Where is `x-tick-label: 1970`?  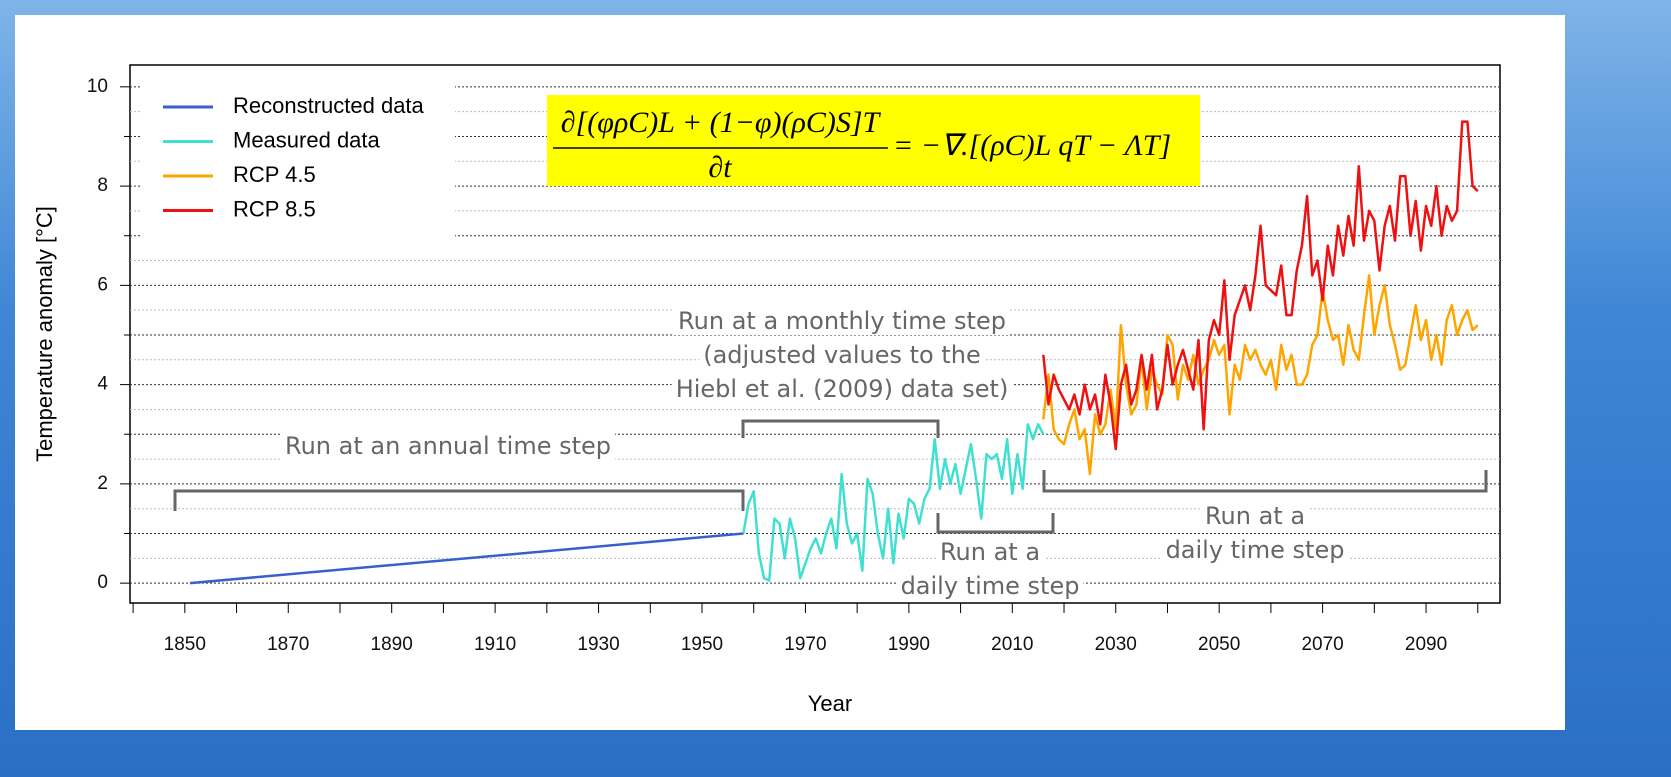 x-tick-label: 1970 is located at coordinates (805, 644).